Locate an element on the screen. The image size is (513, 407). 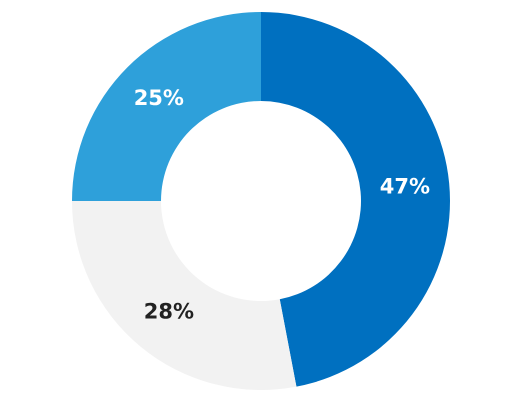
data-label: 25% is located at coordinates (159, 98).